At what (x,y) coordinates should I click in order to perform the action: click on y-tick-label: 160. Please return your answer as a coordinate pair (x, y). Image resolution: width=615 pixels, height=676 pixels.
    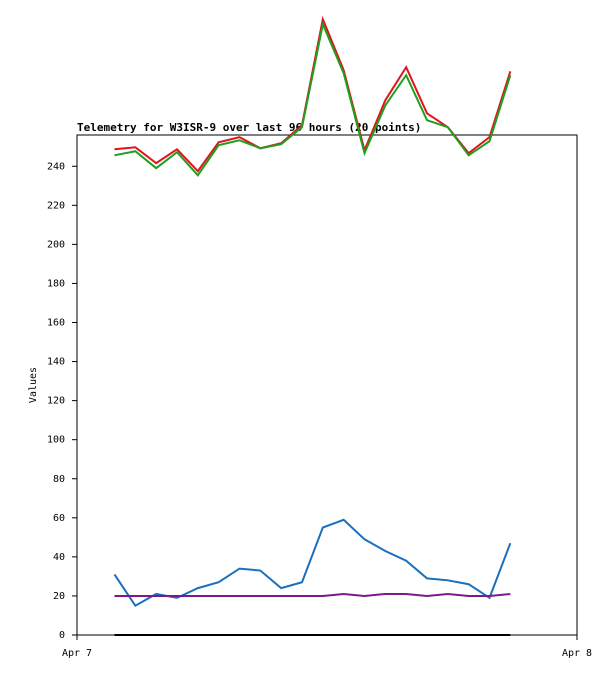
    Looking at the image, I should click on (56, 323).